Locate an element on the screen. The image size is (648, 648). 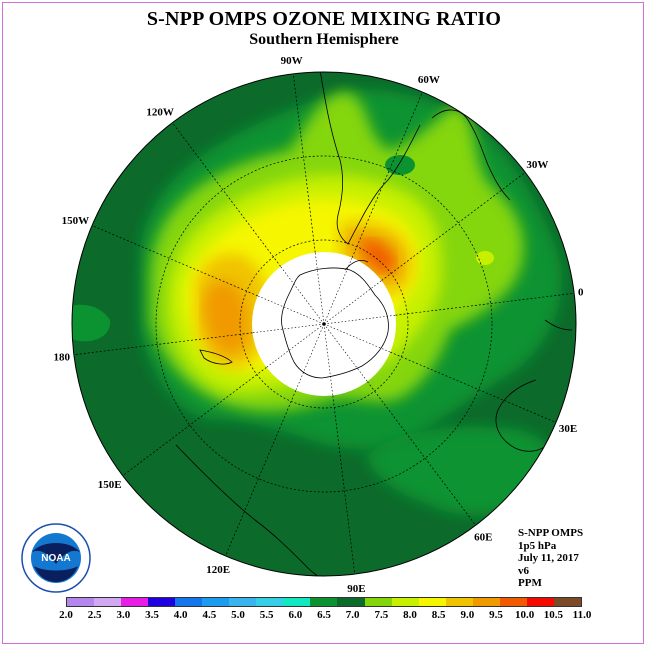
longitude-label: 150E is located at coordinates (110, 485).